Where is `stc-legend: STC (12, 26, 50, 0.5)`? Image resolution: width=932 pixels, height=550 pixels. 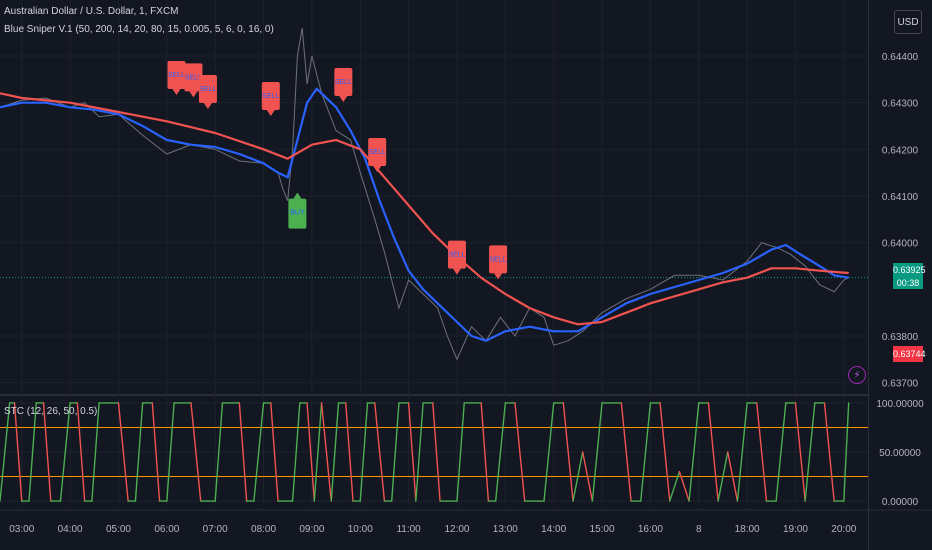 stc-legend: STC (12, 26, 50, 0.5) is located at coordinates (51, 411).